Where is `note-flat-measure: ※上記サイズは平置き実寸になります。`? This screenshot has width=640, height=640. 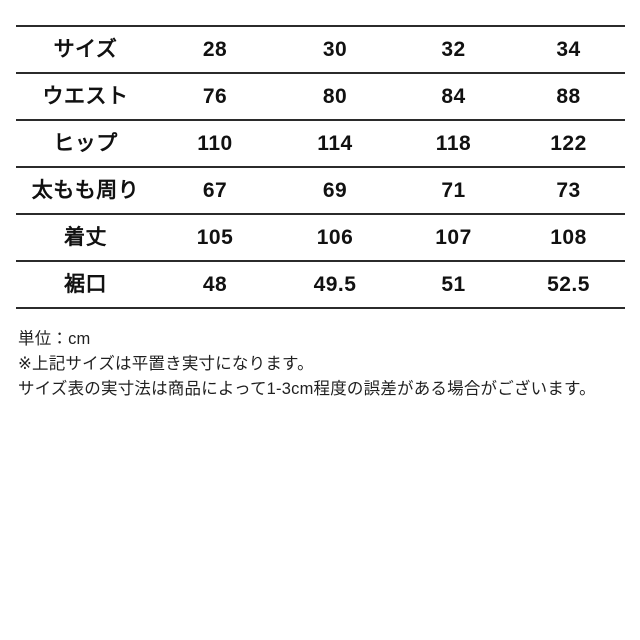 note-flat-measure: ※上記サイズは平置き実寸になります。 is located at coordinates (166, 364).